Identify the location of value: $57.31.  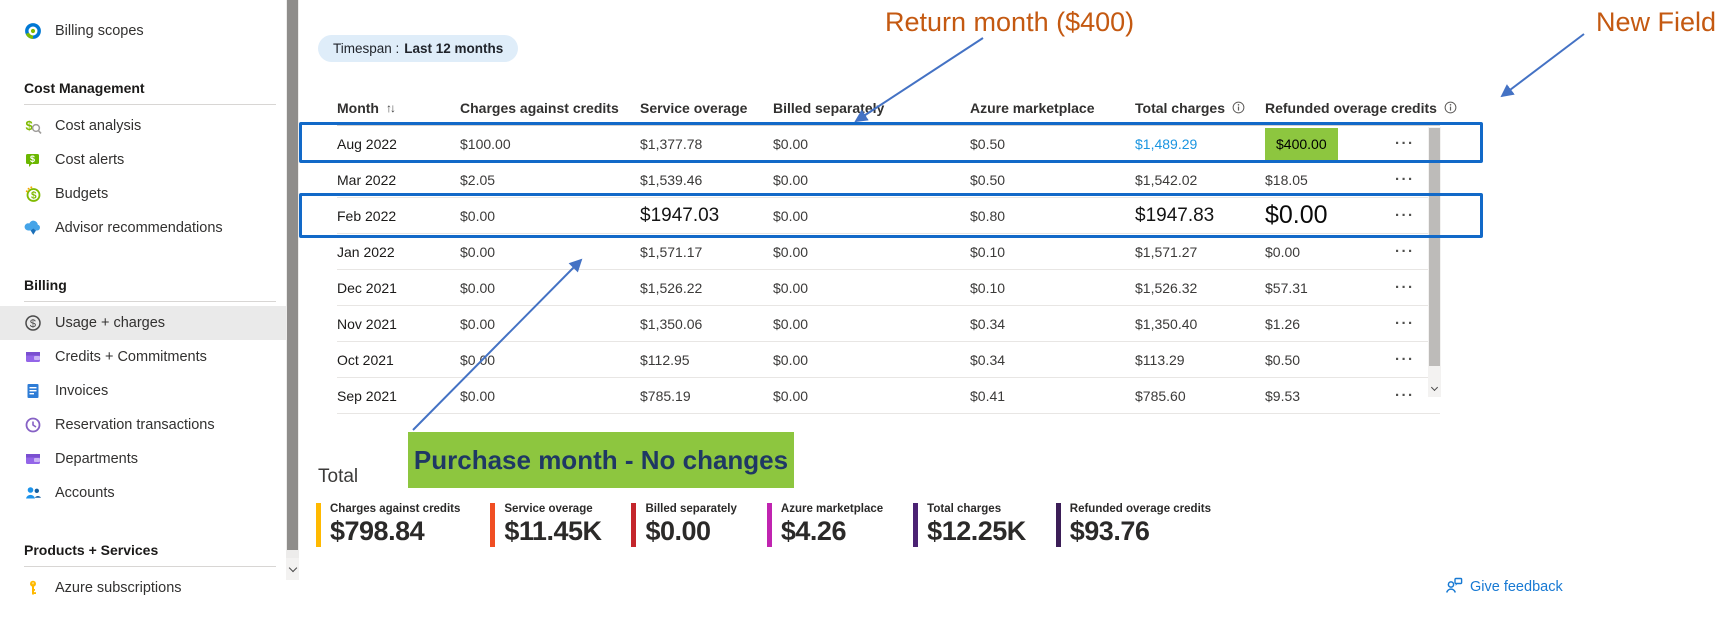
(1286, 287).